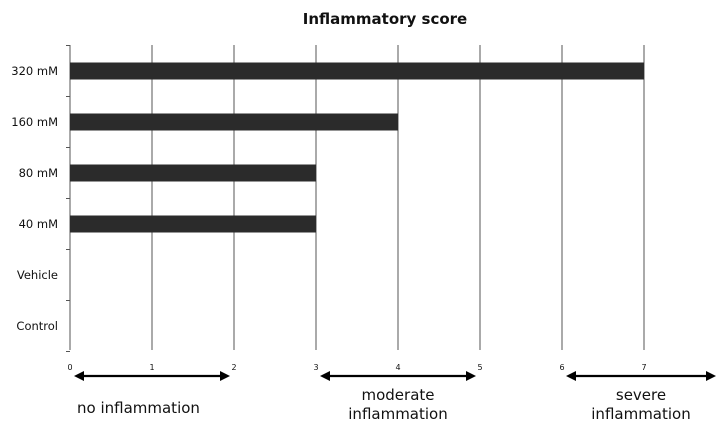 Image resolution: width=721 pixels, height=421 pixels. Describe the element at coordinates (138, 408) in the screenshot. I see `band-label-0-0: no inflammation` at that location.